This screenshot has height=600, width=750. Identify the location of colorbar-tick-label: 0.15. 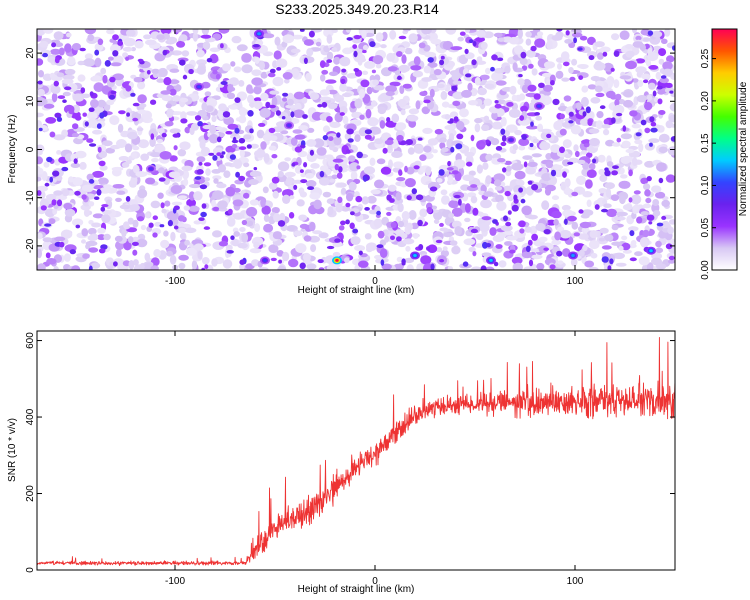
(705, 143).